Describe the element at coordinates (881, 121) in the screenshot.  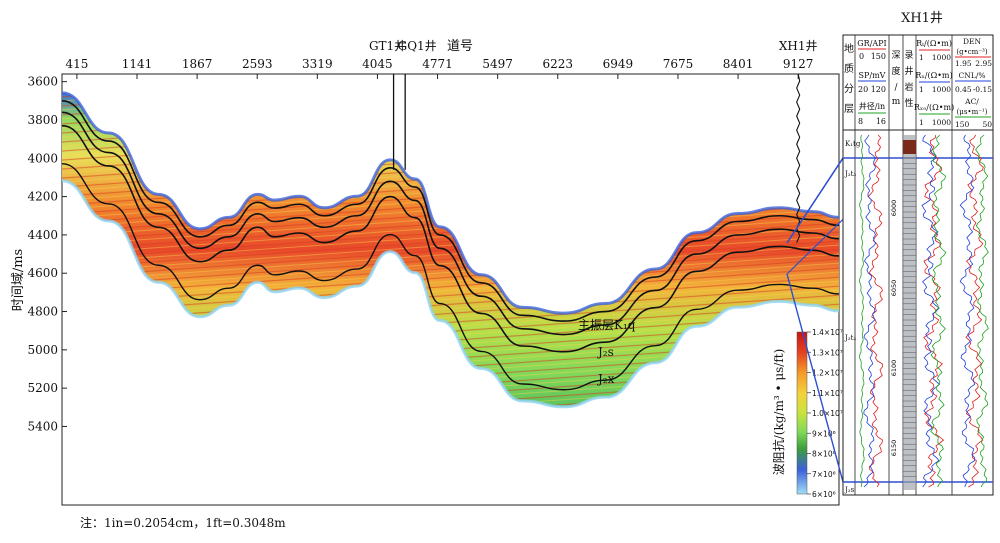
I see `caliper-max: 16` at that location.